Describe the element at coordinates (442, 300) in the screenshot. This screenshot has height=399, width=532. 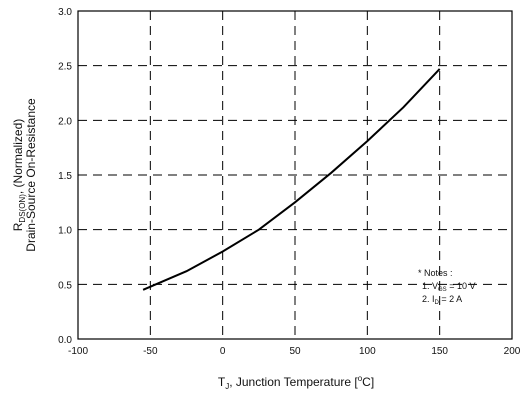
I see `notes-line2: 2. ID = 2 A` at that location.